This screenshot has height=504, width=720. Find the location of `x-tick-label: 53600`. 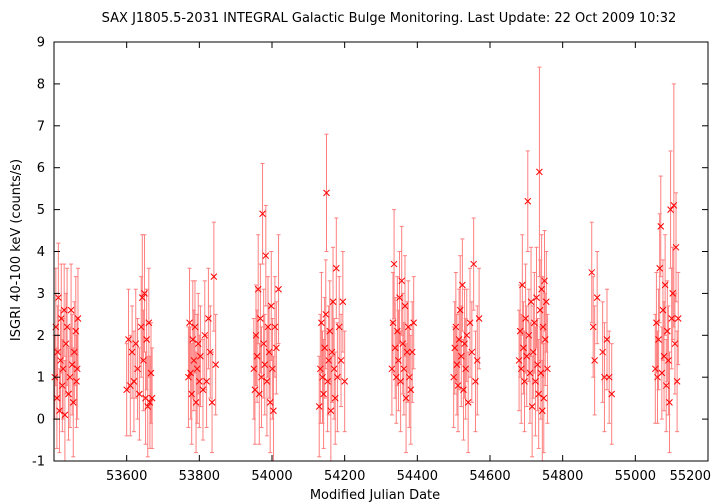

x-tick-label: 53600 is located at coordinates (126, 476).